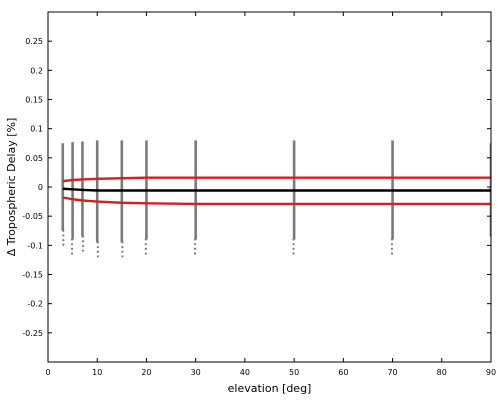 The height and width of the screenshot is (402, 500). Describe the element at coordinates (34, 41) in the screenshot. I see `y-tick-label: 0.25` at that location.